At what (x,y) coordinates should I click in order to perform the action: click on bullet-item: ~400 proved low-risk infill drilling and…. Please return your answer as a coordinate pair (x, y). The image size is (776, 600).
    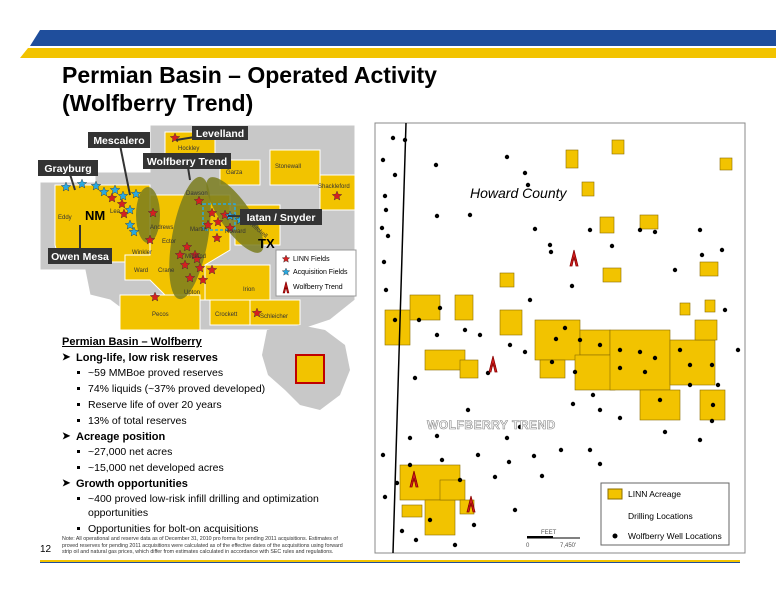
    Looking at the image, I should click on (202, 506).